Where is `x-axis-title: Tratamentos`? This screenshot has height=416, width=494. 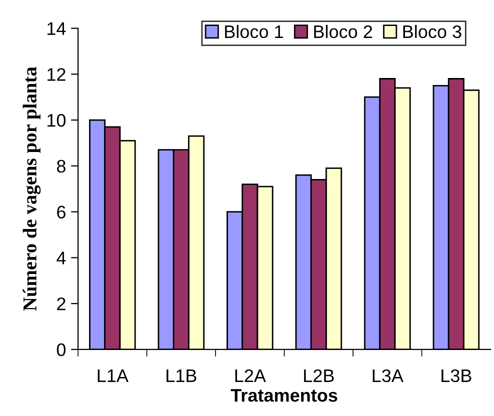
x-axis-title: Tratamentos is located at coordinates (284, 395).